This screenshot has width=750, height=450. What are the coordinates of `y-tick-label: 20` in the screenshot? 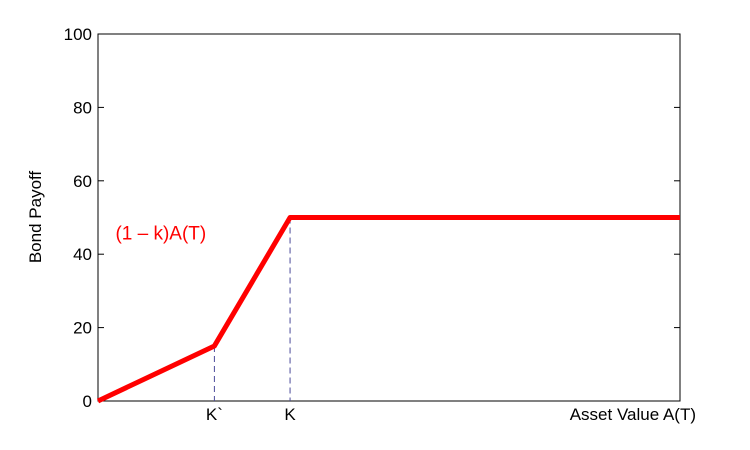 It's located at (82, 328).